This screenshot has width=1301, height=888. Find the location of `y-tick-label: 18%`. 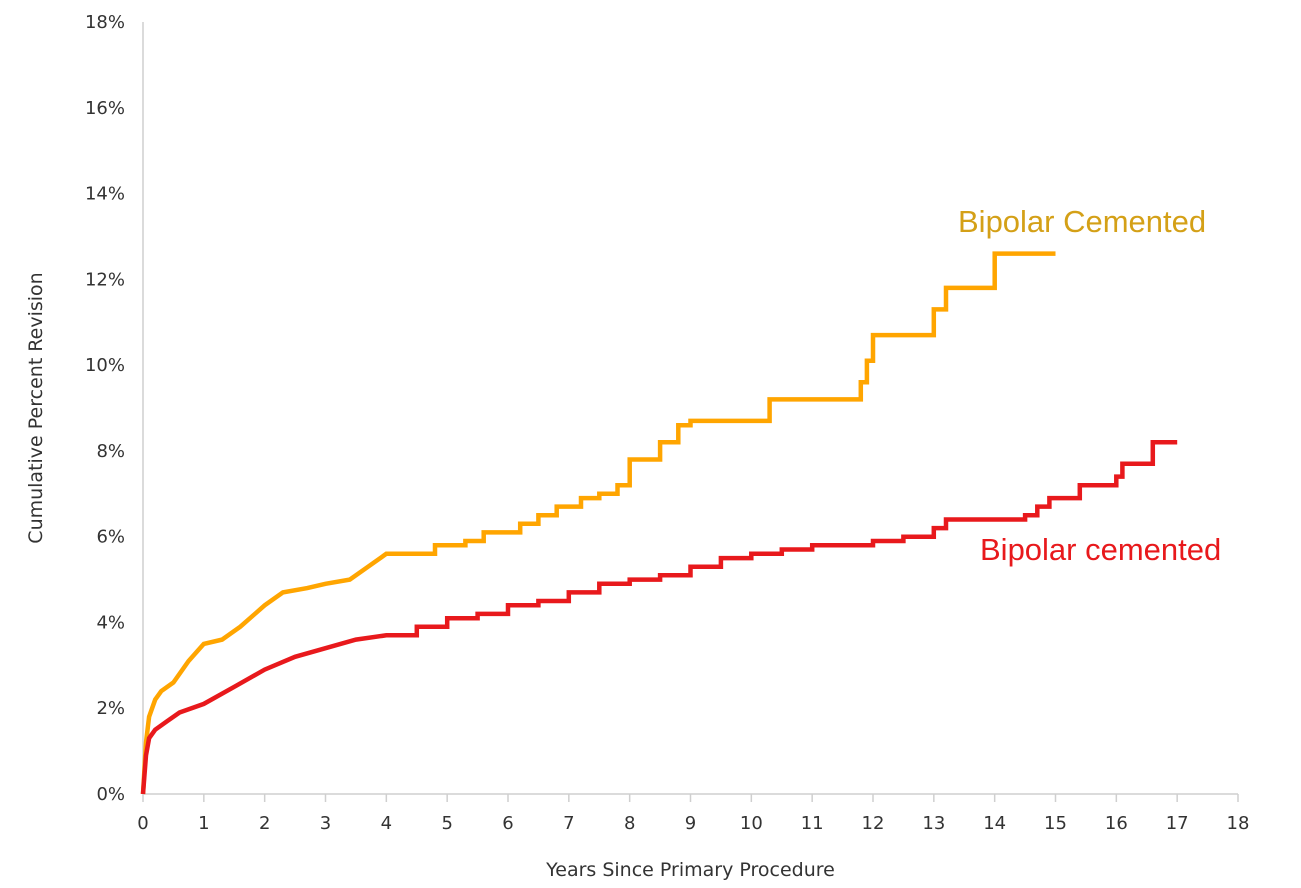

y-tick-label: 18% is located at coordinates (105, 22).